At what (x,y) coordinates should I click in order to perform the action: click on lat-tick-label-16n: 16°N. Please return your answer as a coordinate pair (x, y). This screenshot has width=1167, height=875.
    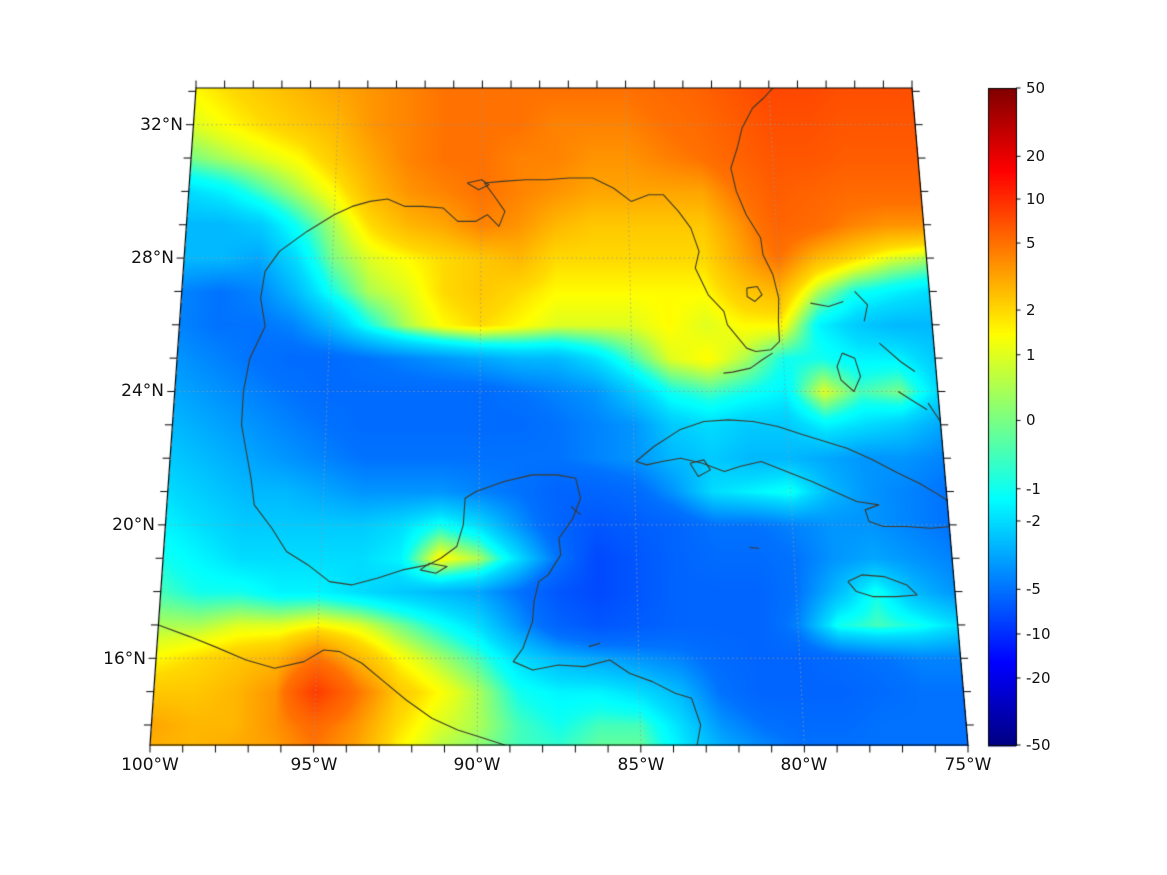
    Looking at the image, I should click on (124, 659).